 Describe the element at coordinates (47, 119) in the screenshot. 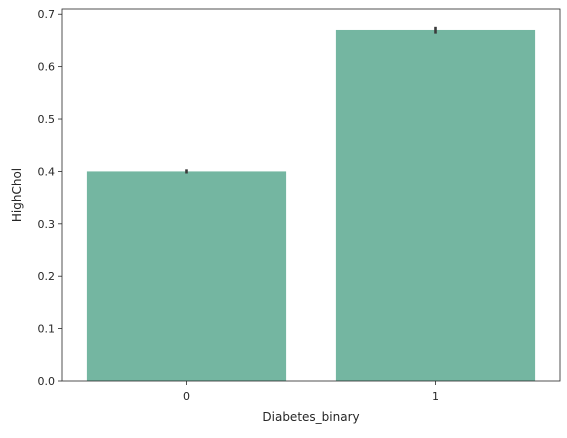

I see `y-tick-label: 0.5` at that location.